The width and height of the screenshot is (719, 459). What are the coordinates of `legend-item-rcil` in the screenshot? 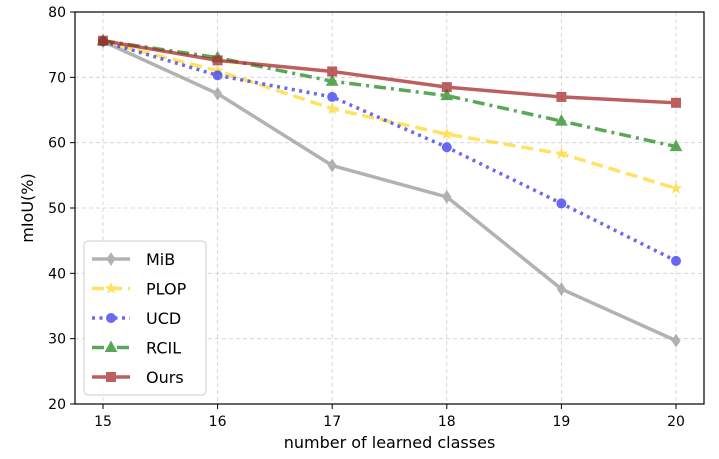 It's located at (111, 346).